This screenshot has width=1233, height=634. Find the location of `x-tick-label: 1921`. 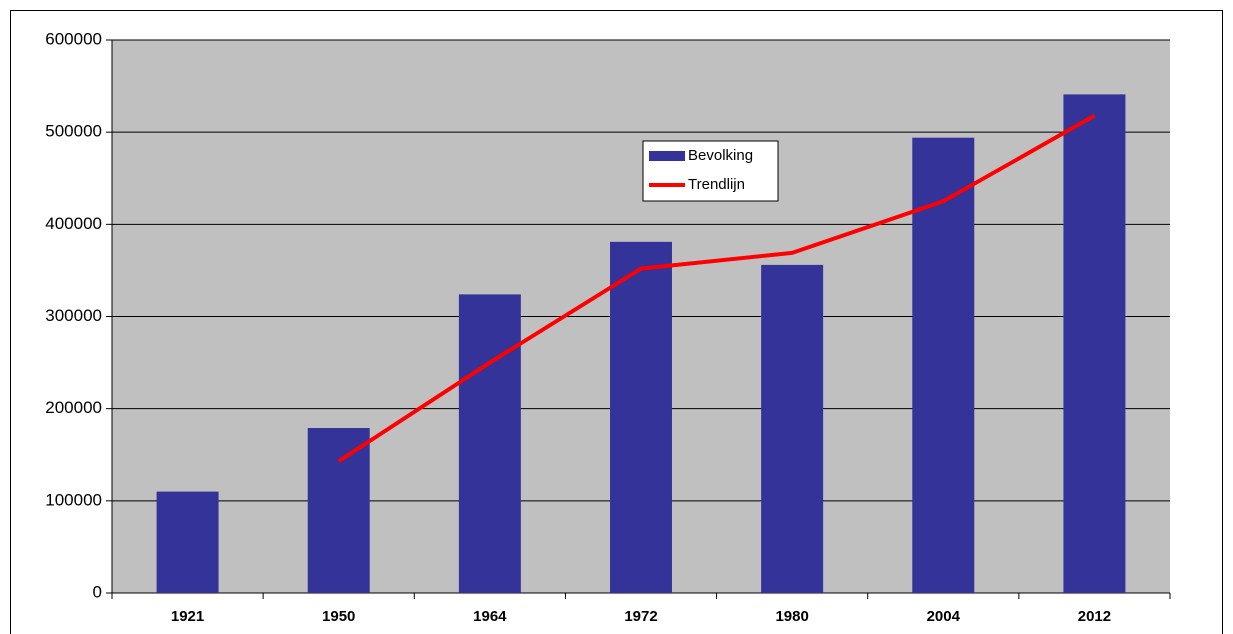

x-tick-label: 1921 is located at coordinates (187, 616).